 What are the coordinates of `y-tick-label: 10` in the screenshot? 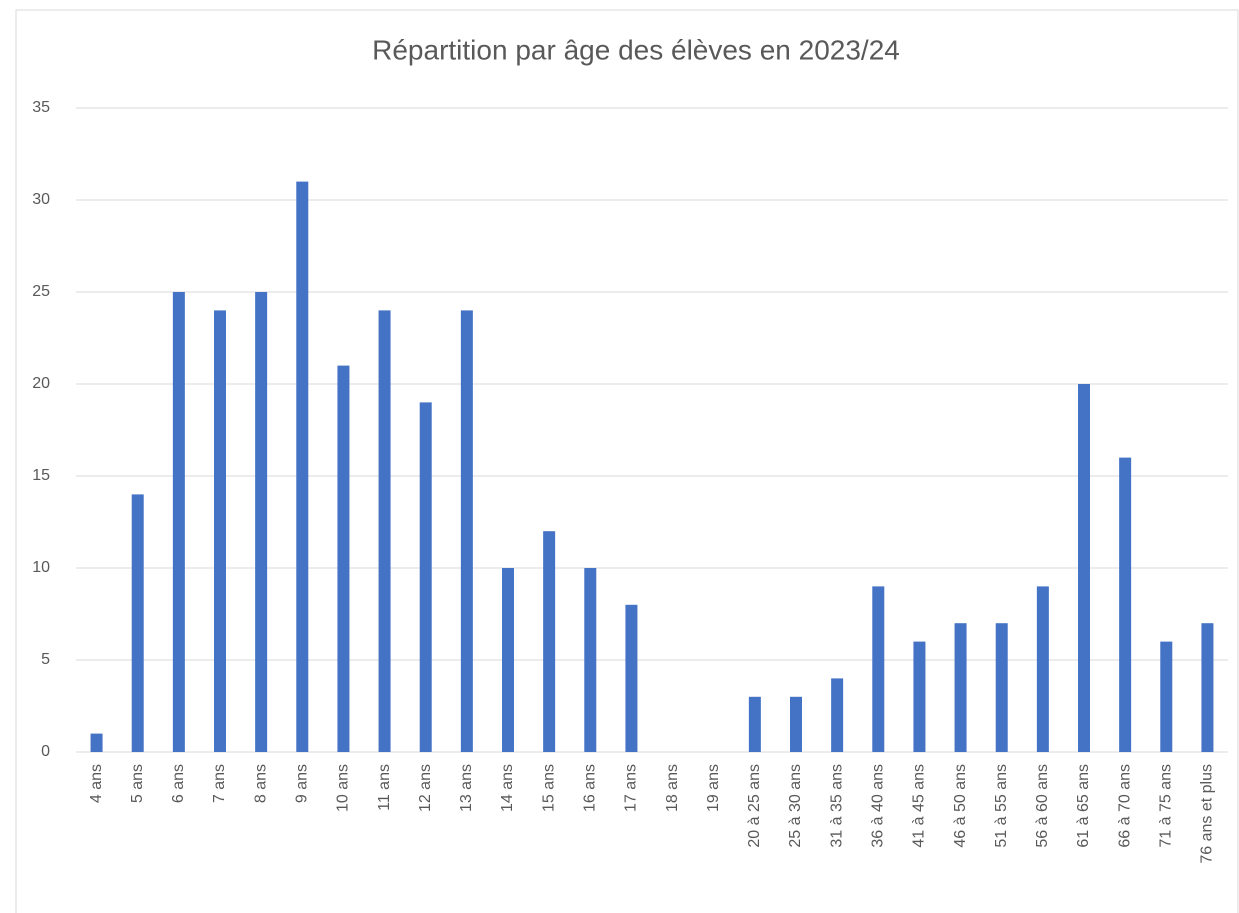 It's located at (41, 567).